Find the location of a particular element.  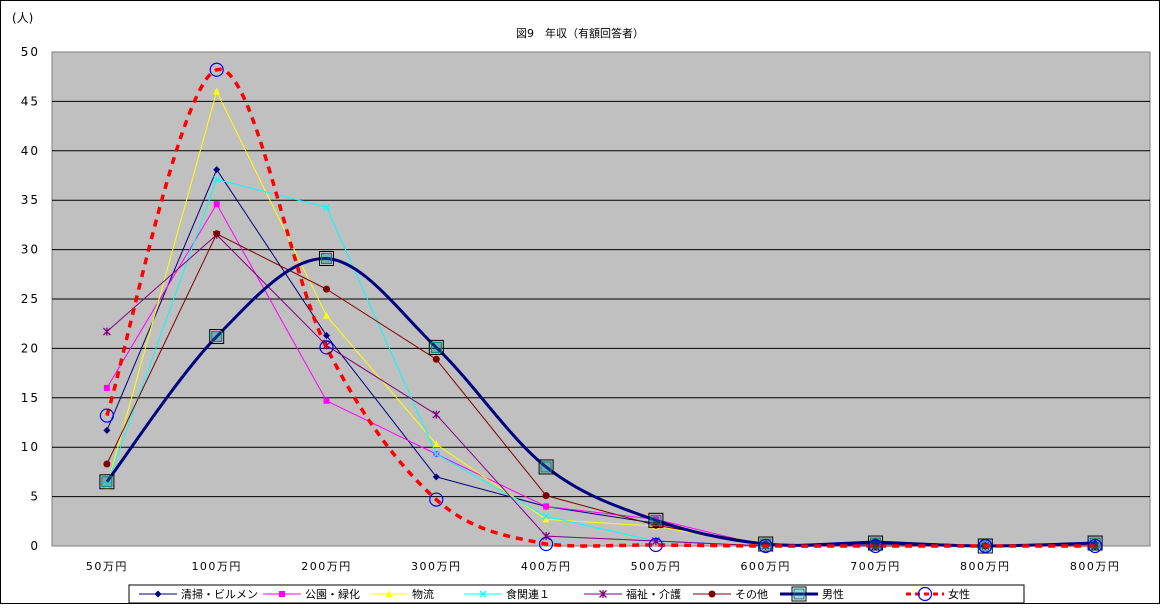

legend-dansei-point is located at coordinates (799, 594).